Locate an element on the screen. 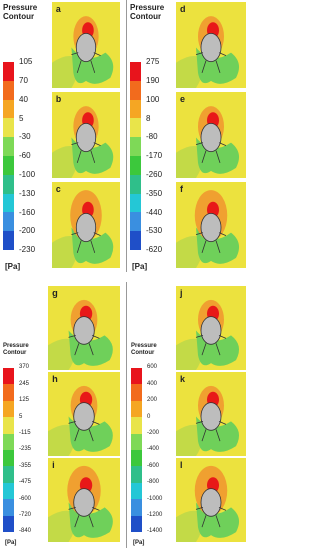  panel-label: b is located at coordinates (59, 99).